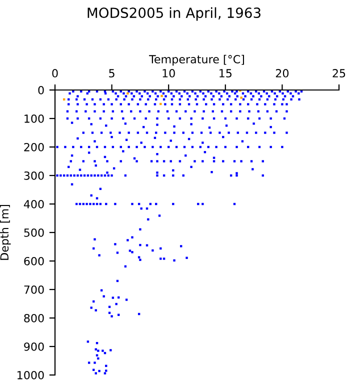  What do you see at coordinates (174, 14) in the screenshot?
I see `chart-title: MODS2005 in April, 1963` at bounding box center [174, 14].